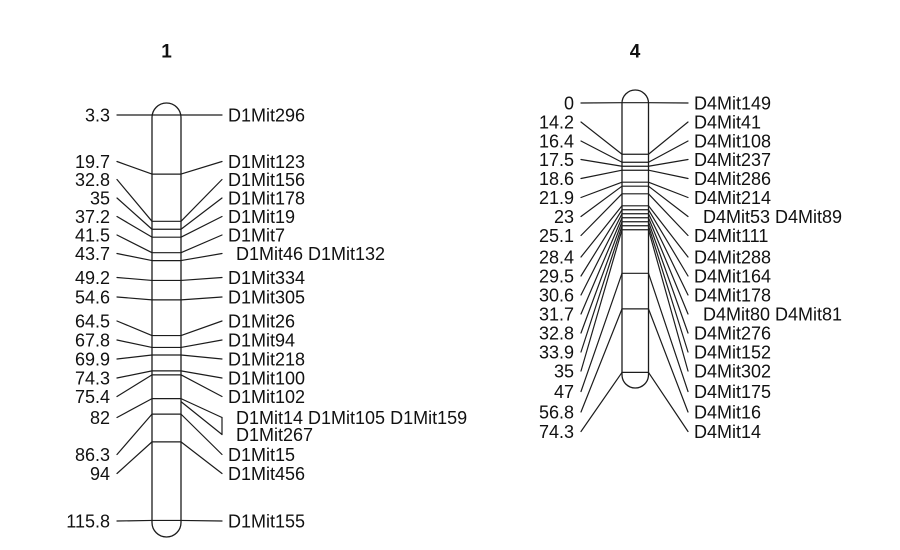  Describe the element at coordinates (351, 418) in the screenshot. I see `marker-label: D1Mit14 D1Mit105 D1Mit159` at that location.